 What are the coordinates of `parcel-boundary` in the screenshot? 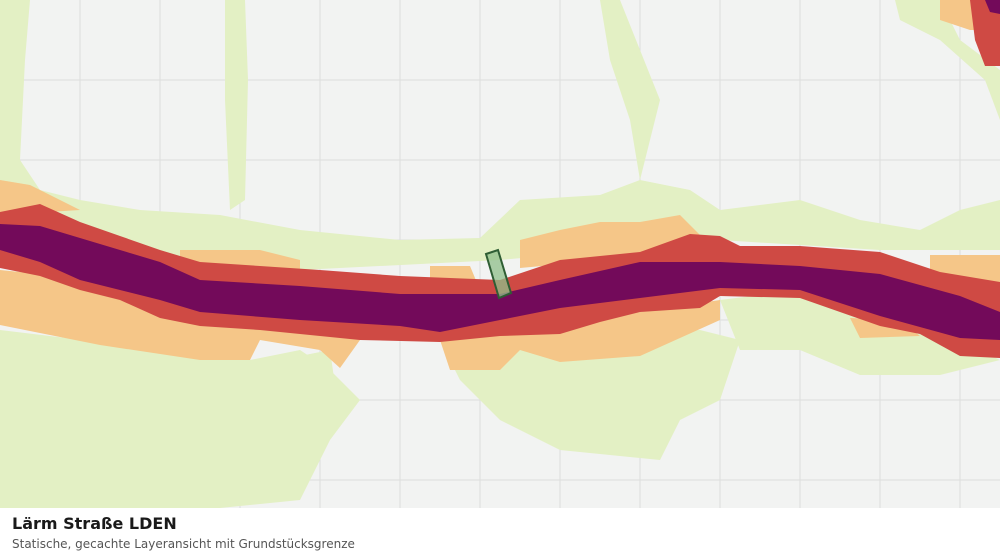 It's located at (498, 274).